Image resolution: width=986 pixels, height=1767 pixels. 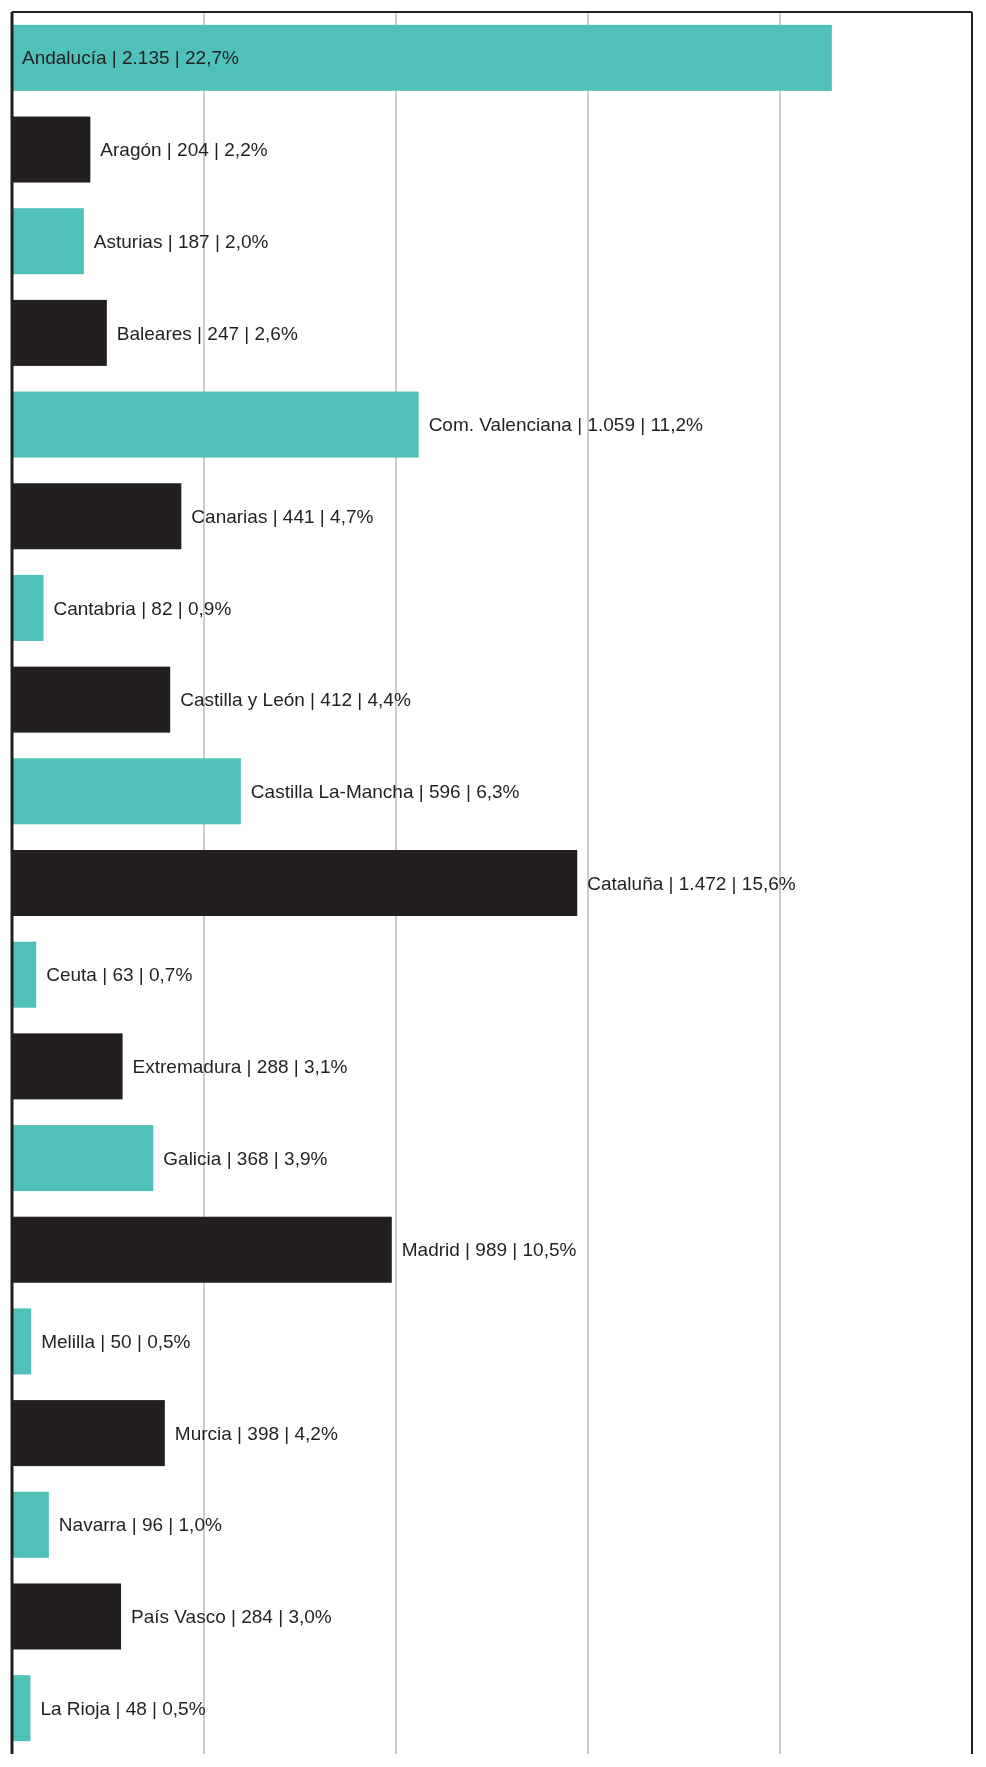 What do you see at coordinates (116, 1342) in the screenshot?
I see `data-label: Melilla | 50 | 0,5%` at bounding box center [116, 1342].